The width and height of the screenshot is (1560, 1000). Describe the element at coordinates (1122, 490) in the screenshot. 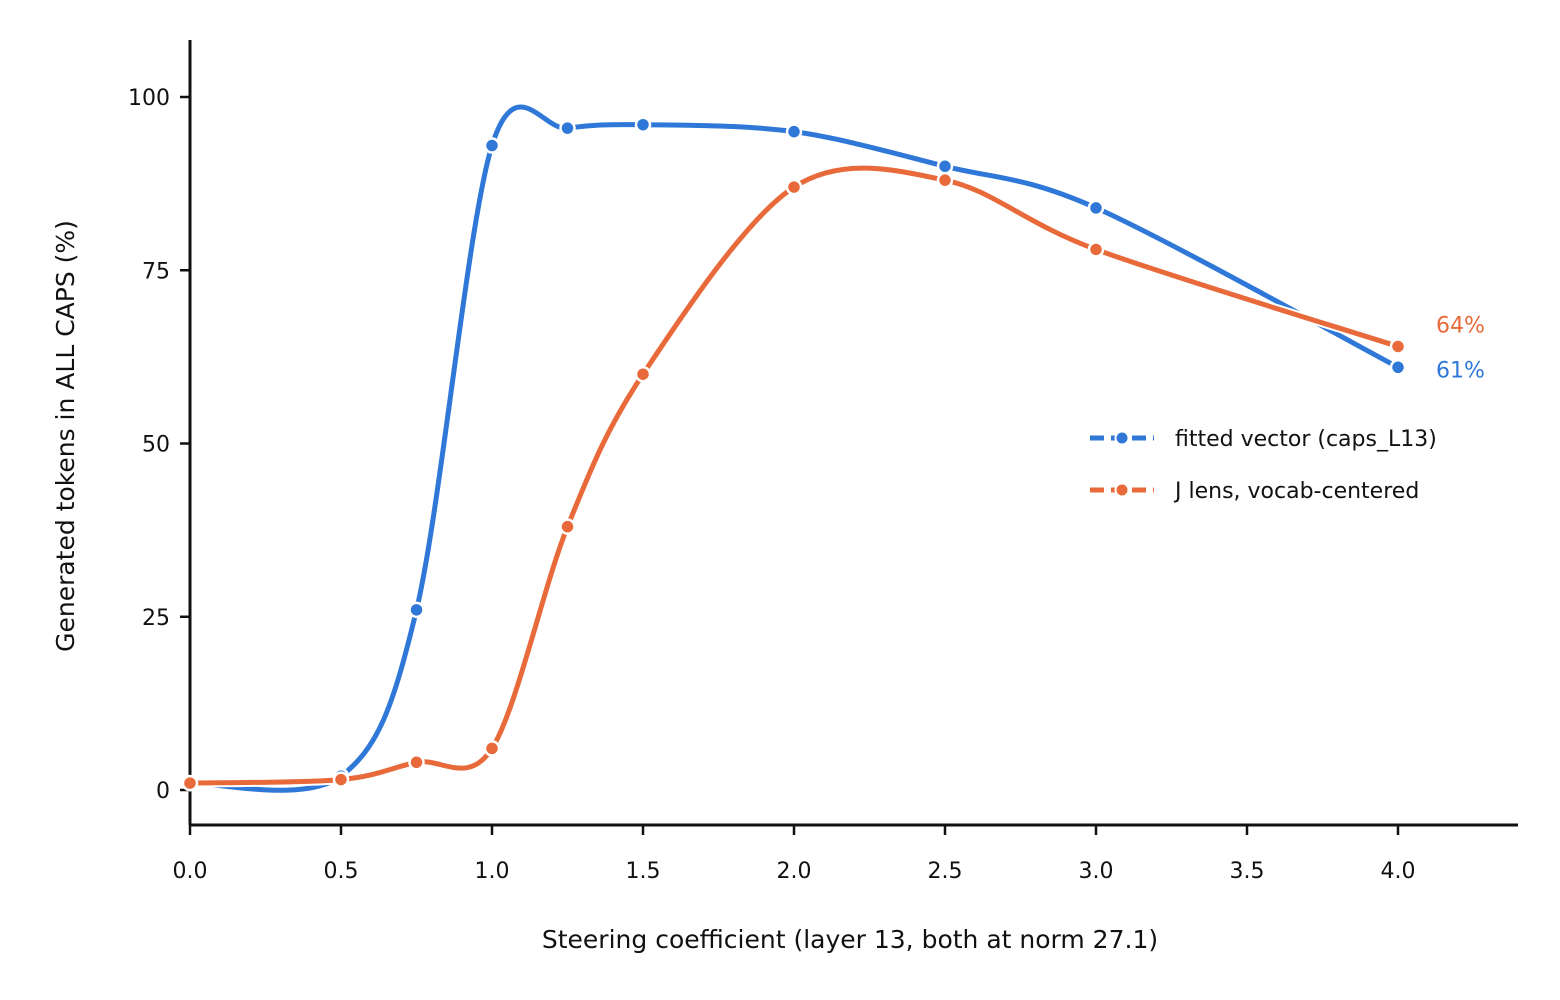

I see `legend-marker-j-lens` at that location.